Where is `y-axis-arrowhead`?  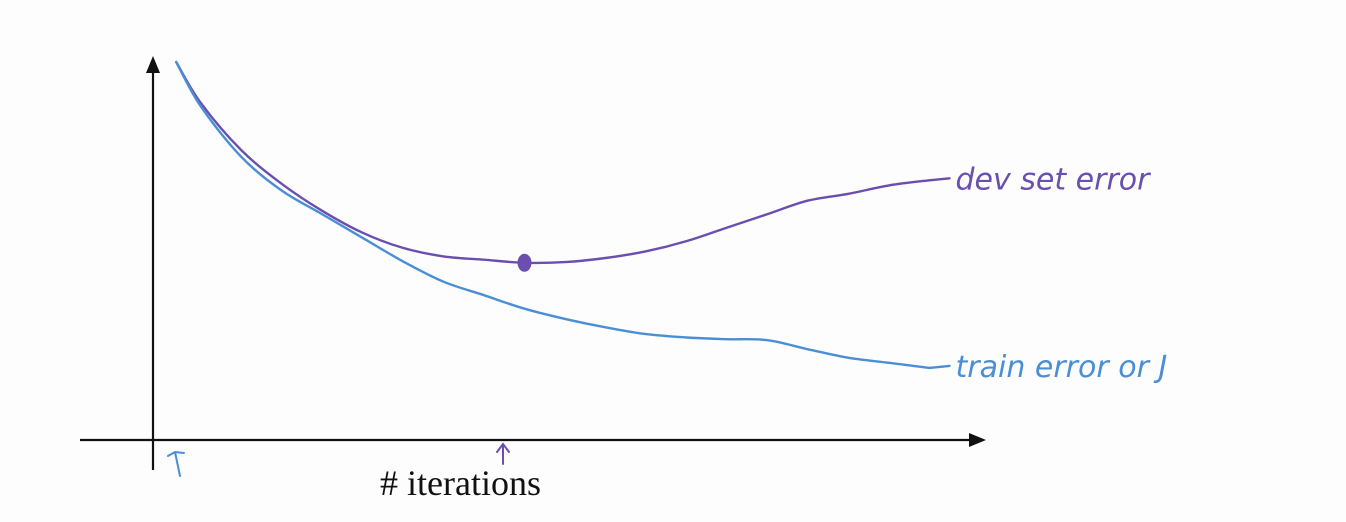 y-axis-arrowhead is located at coordinates (153, 64).